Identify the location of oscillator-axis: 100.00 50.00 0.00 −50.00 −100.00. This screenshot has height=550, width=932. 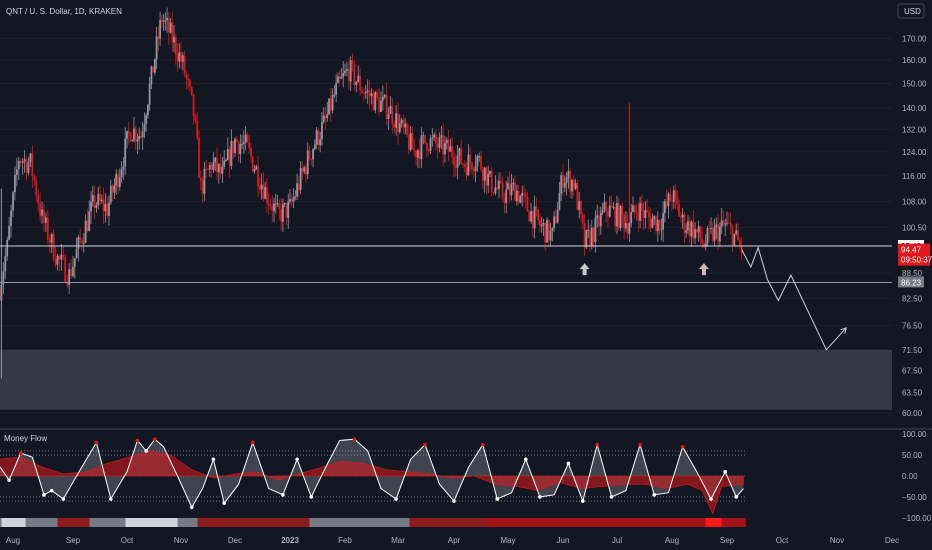
(917, 476).